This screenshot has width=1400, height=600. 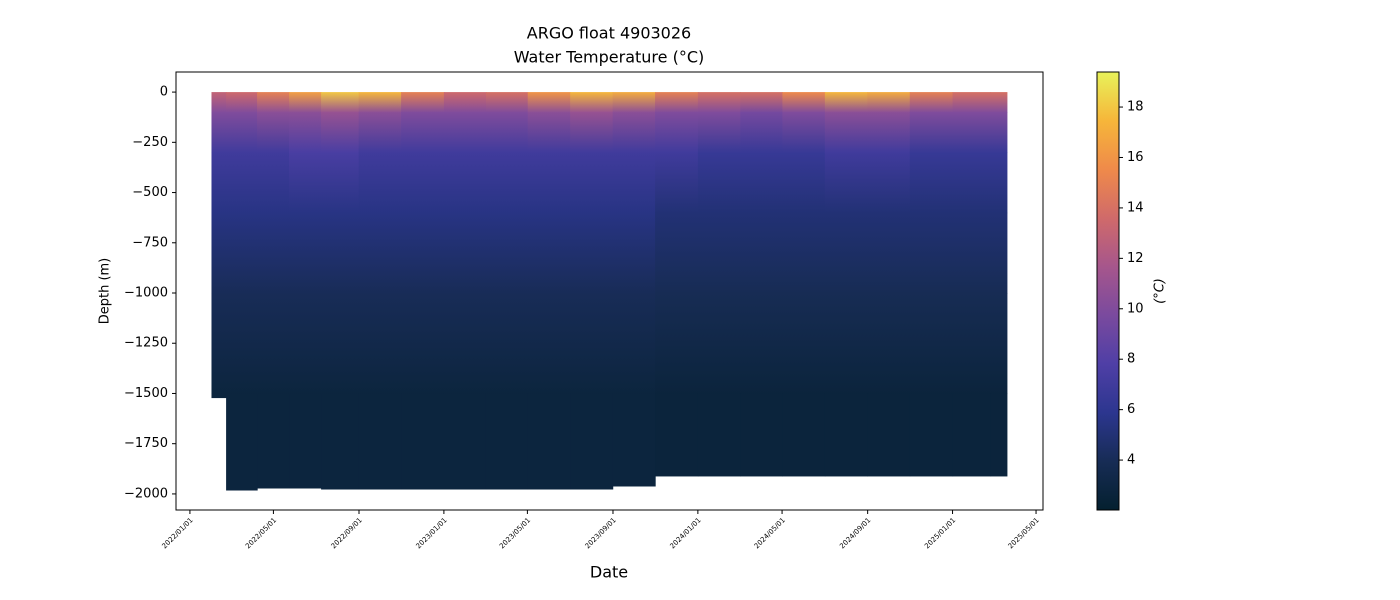 What do you see at coordinates (1131, 409) in the screenshot?
I see `colorbar-tick-label: 6` at bounding box center [1131, 409].